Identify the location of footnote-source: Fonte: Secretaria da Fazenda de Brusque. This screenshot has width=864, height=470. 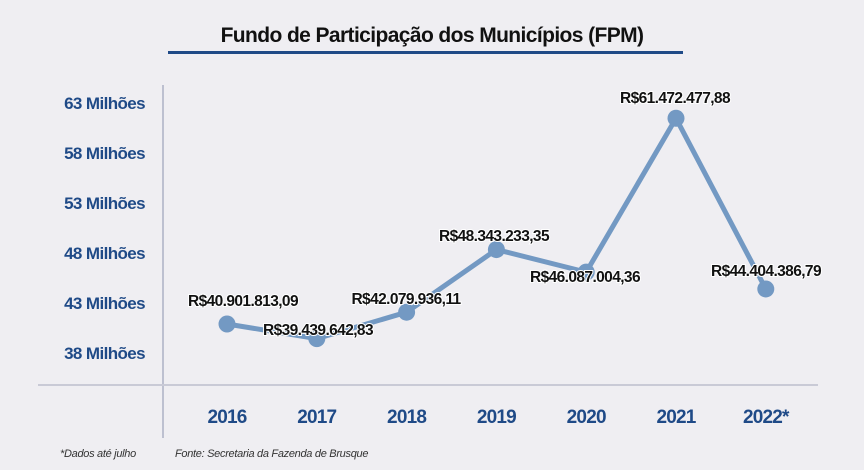
(271, 454).